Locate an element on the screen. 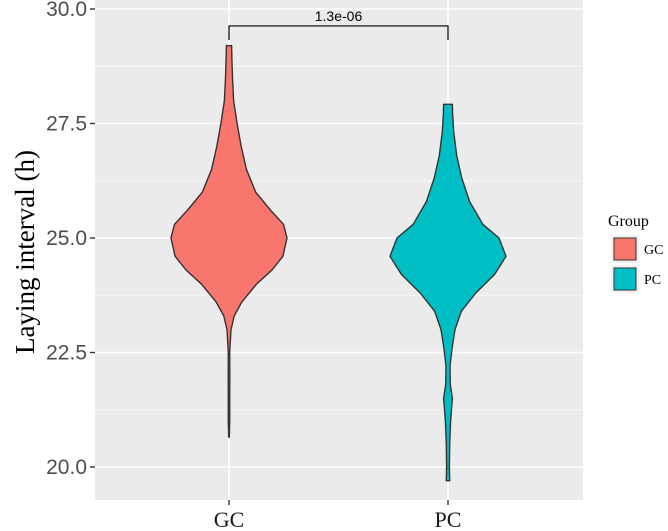 The image size is (668, 531). legend-label: GC is located at coordinates (653, 250).